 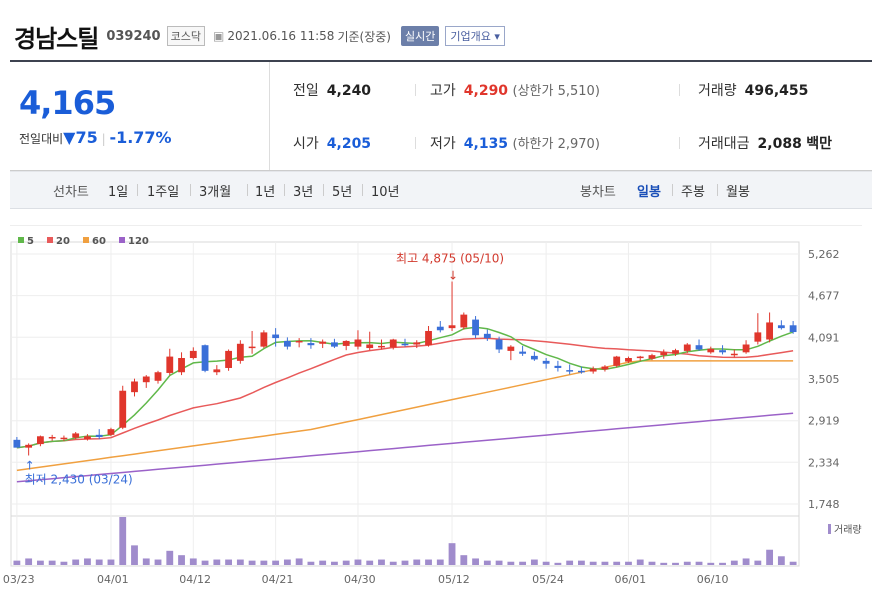 I want to click on upper-limit: (상한가 5,510), so click(x=556, y=91).